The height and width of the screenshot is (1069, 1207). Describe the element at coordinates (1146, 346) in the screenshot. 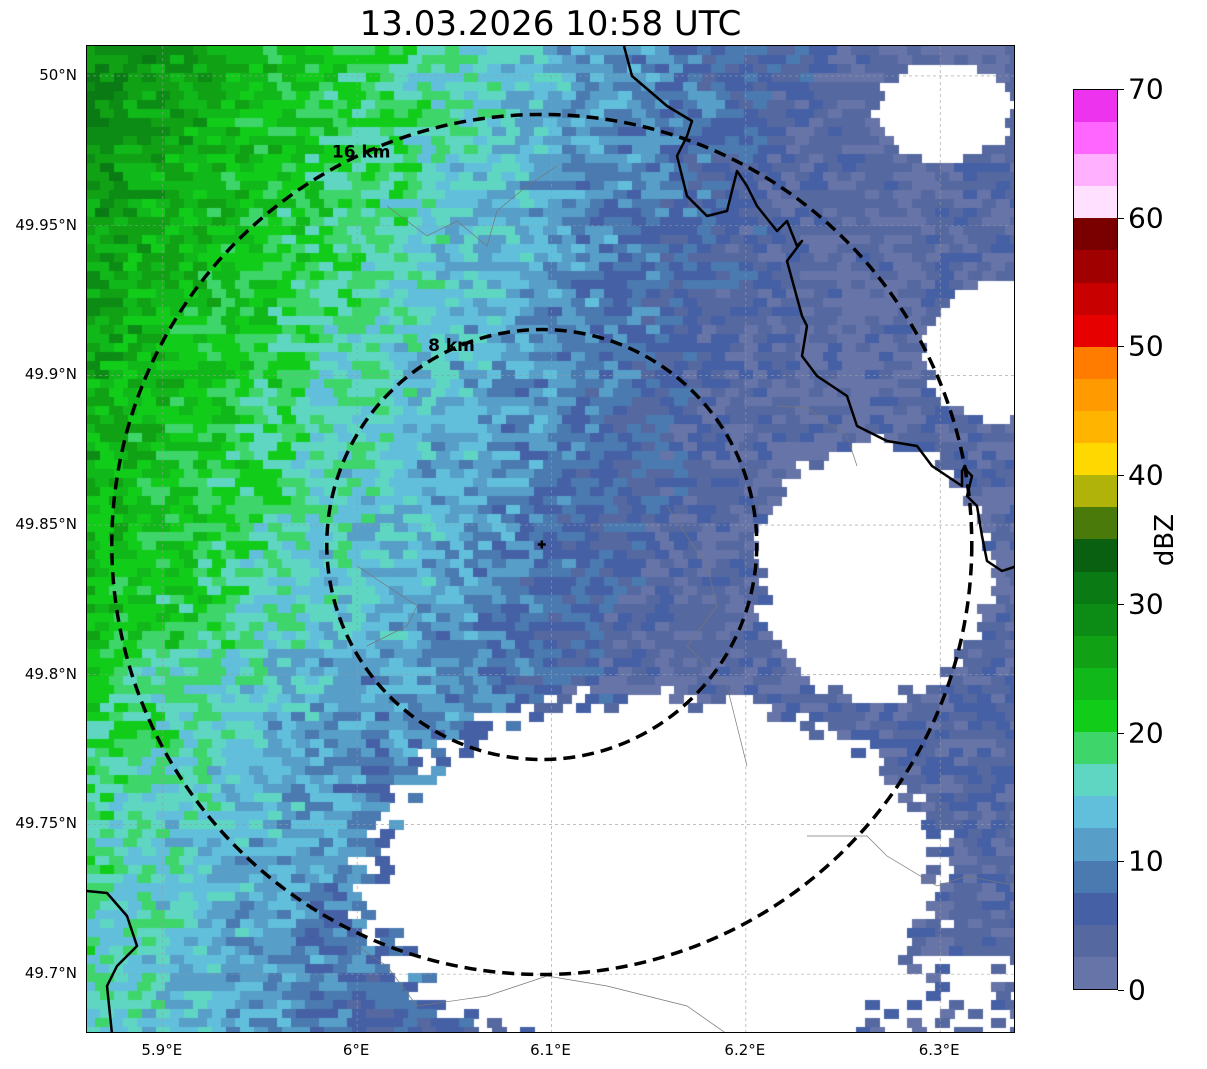

I see `colorbar-tick-label: 50` at that location.